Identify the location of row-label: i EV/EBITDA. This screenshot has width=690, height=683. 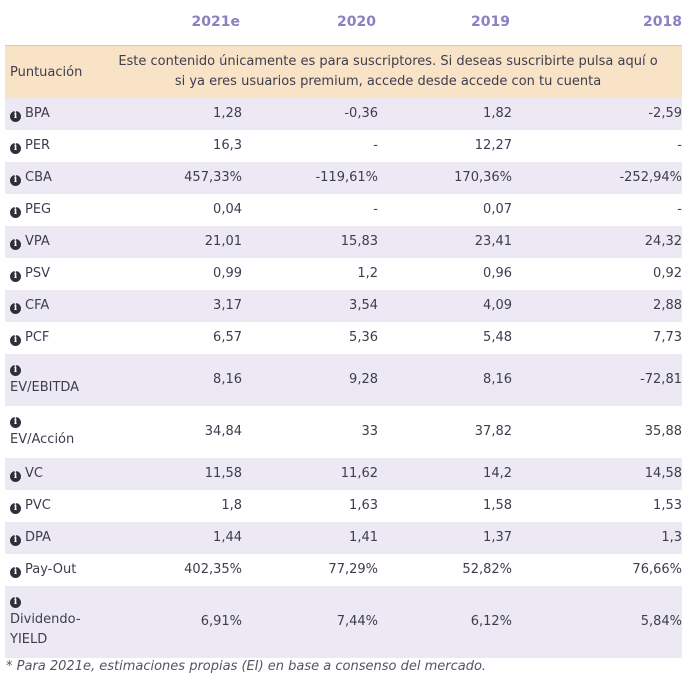
(44, 378).